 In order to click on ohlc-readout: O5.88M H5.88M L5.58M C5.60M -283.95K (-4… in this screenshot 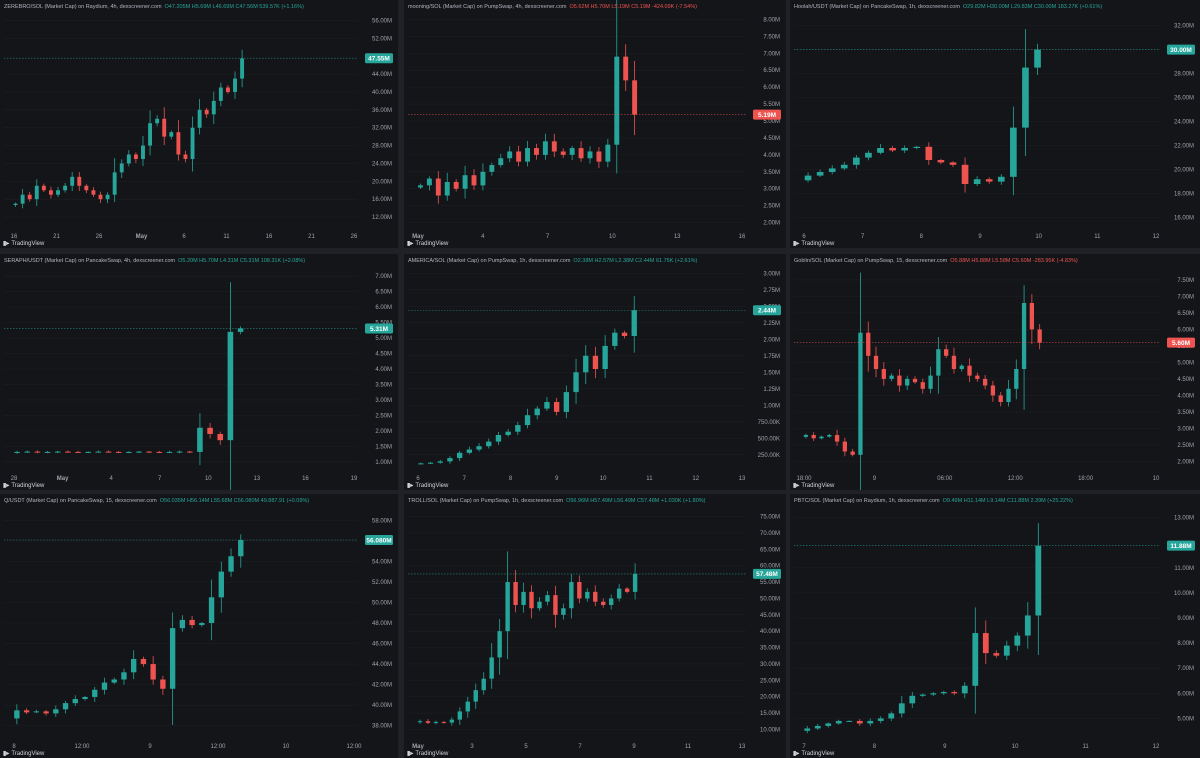, I will do `click(1014, 261)`.